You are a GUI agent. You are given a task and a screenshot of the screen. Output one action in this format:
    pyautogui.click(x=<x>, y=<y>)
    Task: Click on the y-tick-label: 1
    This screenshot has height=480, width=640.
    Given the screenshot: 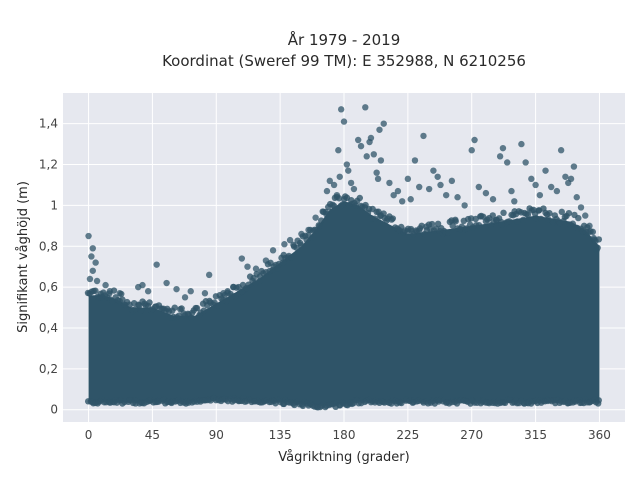 What is the action you would take?
    pyautogui.click(x=54, y=205)
    